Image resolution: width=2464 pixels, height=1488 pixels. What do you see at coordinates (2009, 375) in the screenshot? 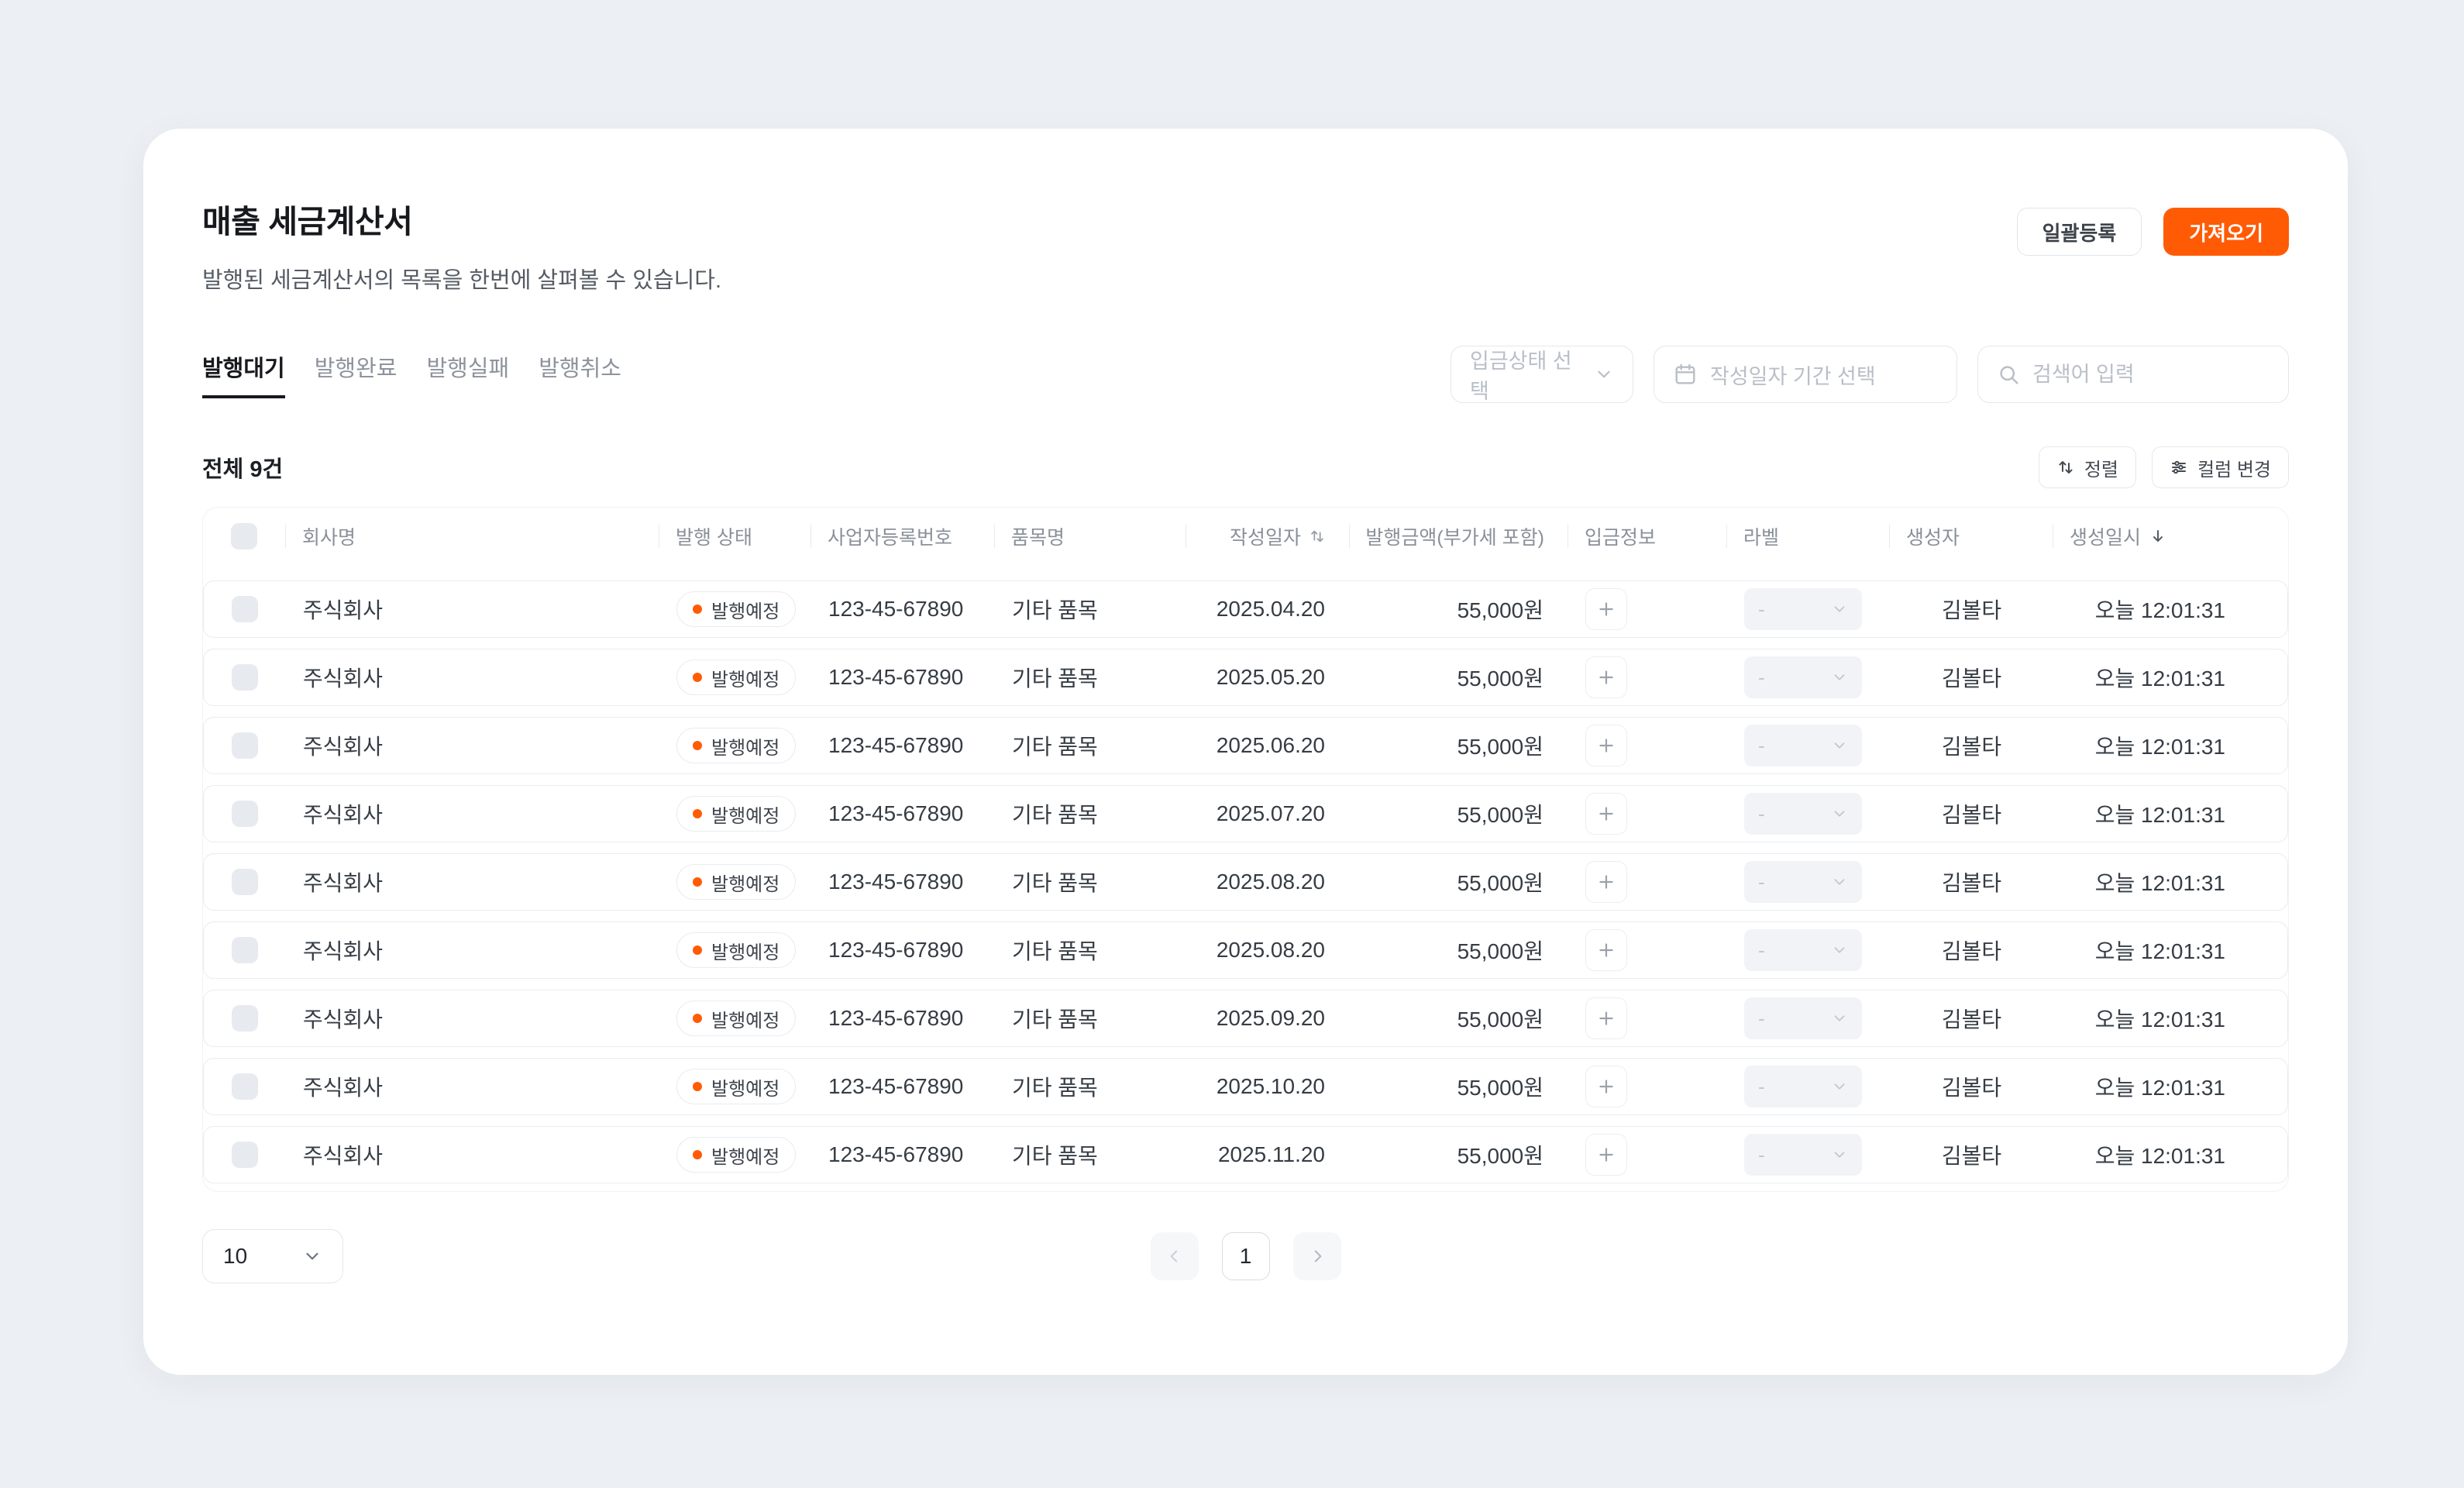
I see `search-icon` at bounding box center [2009, 375].